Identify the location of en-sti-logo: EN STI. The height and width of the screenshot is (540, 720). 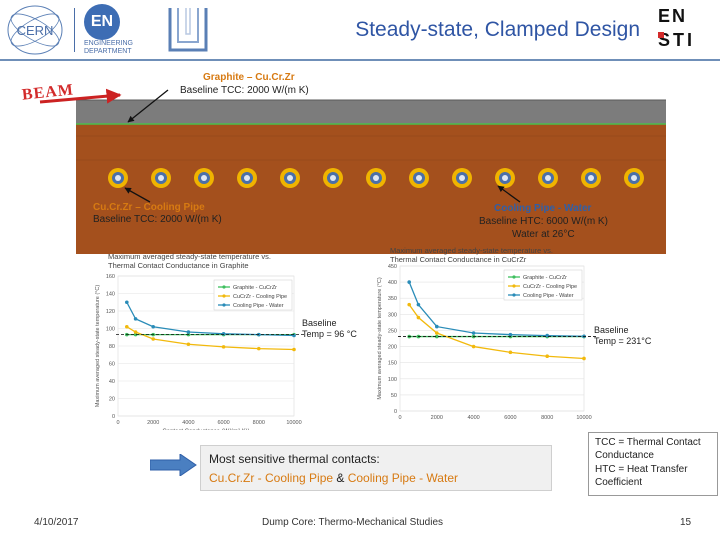
(677, 28).